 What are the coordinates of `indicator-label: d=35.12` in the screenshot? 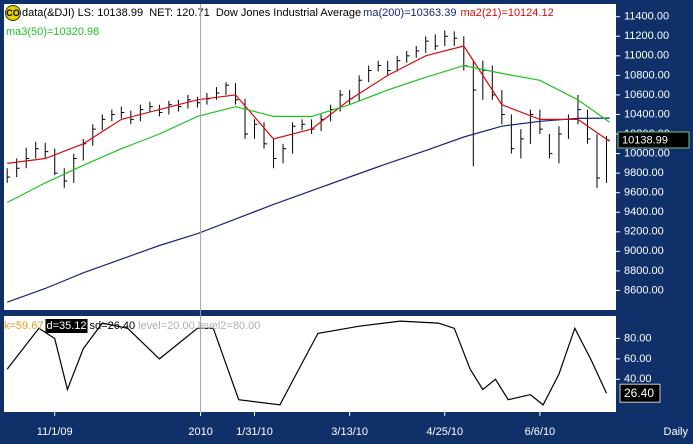 It's located at (66, 326).